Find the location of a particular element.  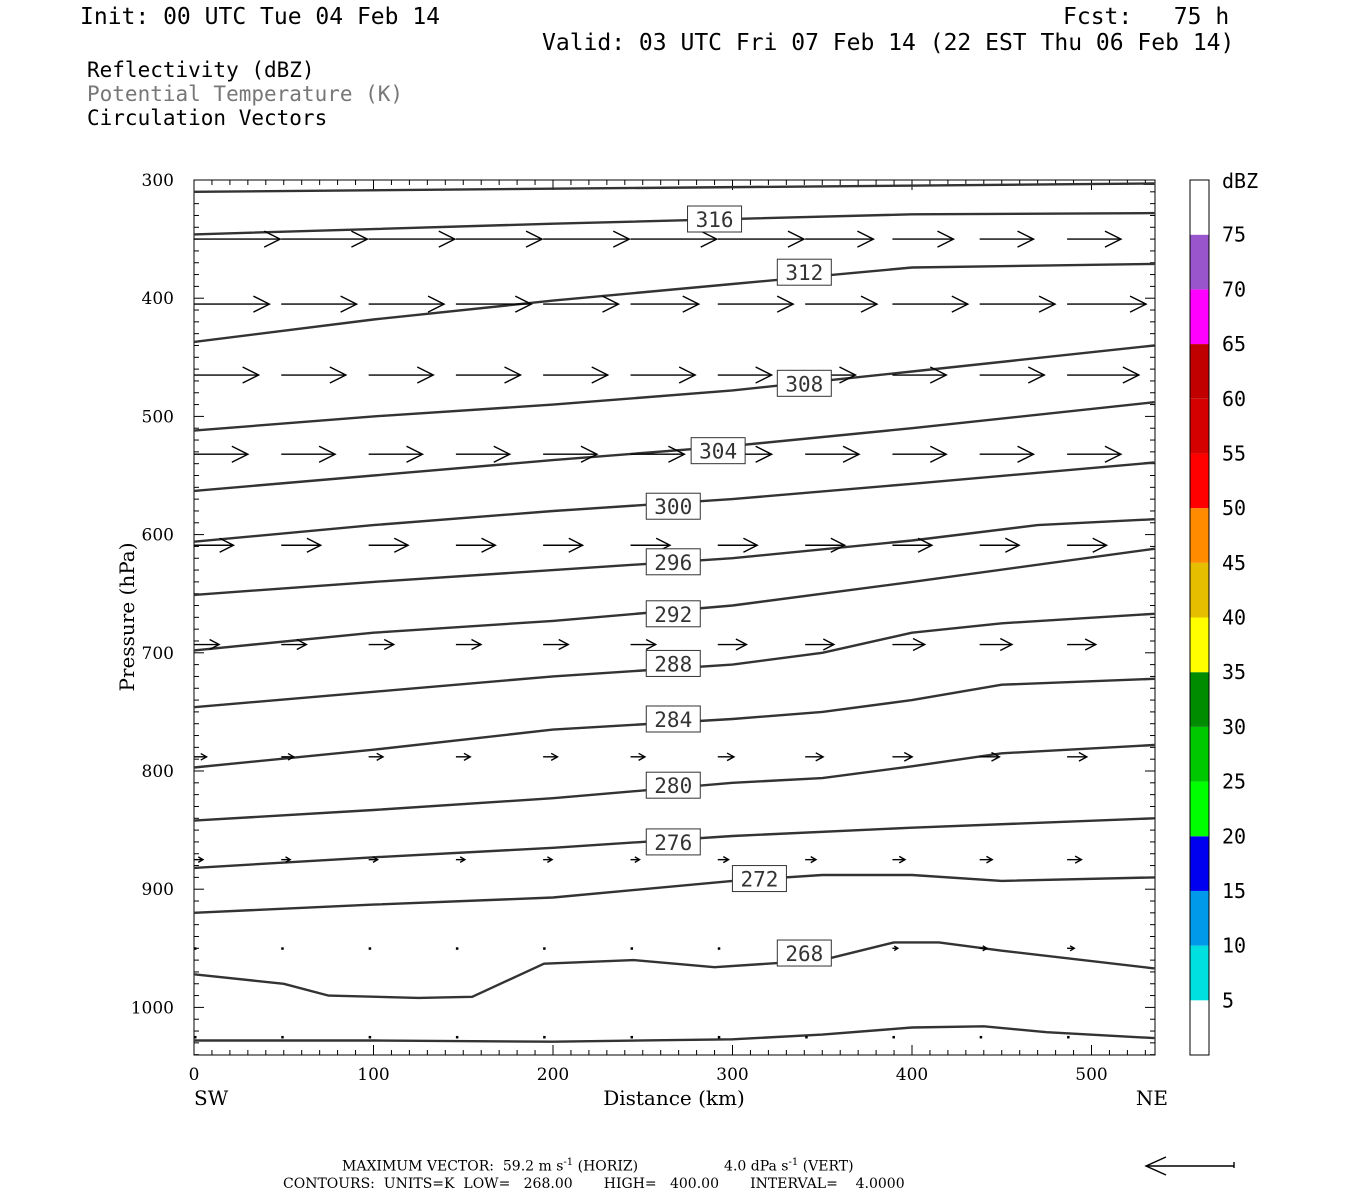

y-tick-label: 1000 is located at coordinates (152, 1008).